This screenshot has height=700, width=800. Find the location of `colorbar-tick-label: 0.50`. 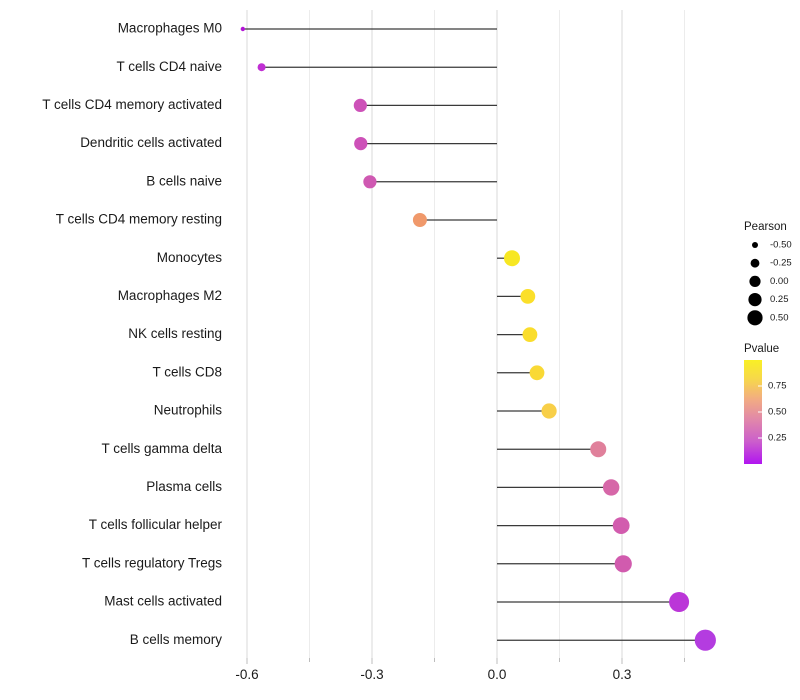

colorbar-tick-label: 0.50 is located at coordinates (777, 412).